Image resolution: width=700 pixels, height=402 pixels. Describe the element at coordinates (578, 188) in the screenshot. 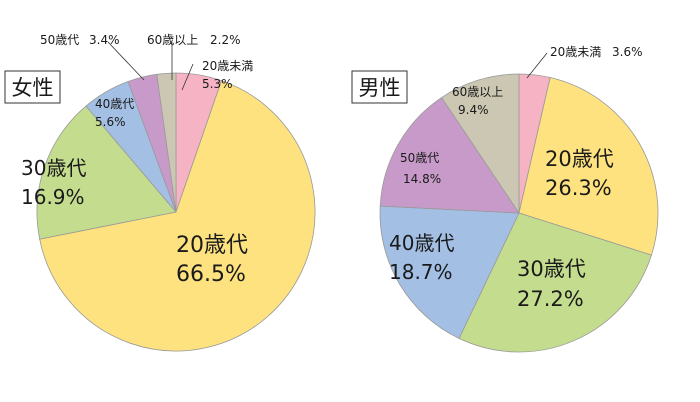

I see `male-value-20s: 26.3%` at that location.